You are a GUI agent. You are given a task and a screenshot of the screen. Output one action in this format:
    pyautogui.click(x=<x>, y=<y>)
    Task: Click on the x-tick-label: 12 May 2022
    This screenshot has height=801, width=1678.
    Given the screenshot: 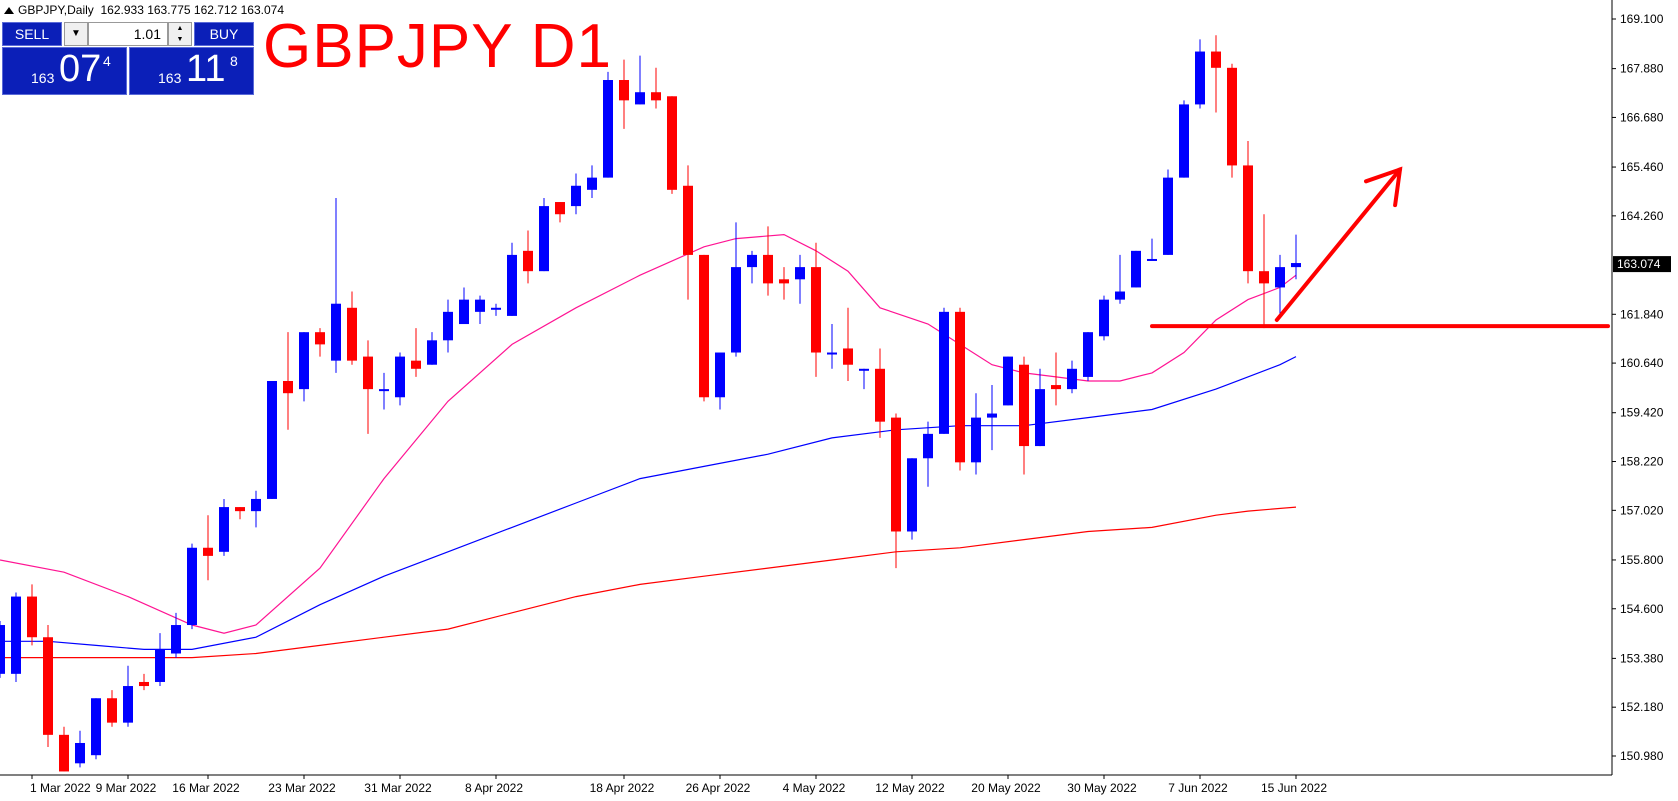 What is the action you would take?
    pyautogui.click(x=910, y=788)
    